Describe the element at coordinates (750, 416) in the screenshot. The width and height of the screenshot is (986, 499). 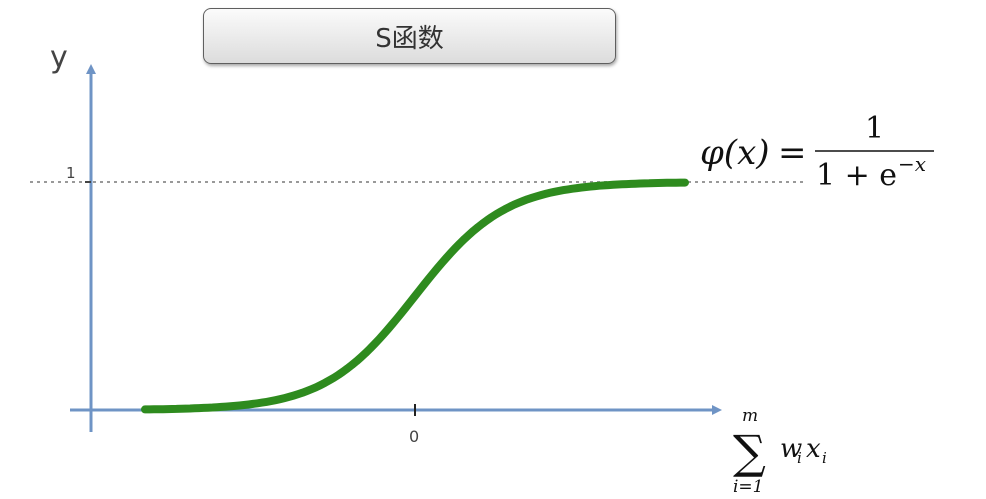
I see `sum-upper-limit: m` at that location.